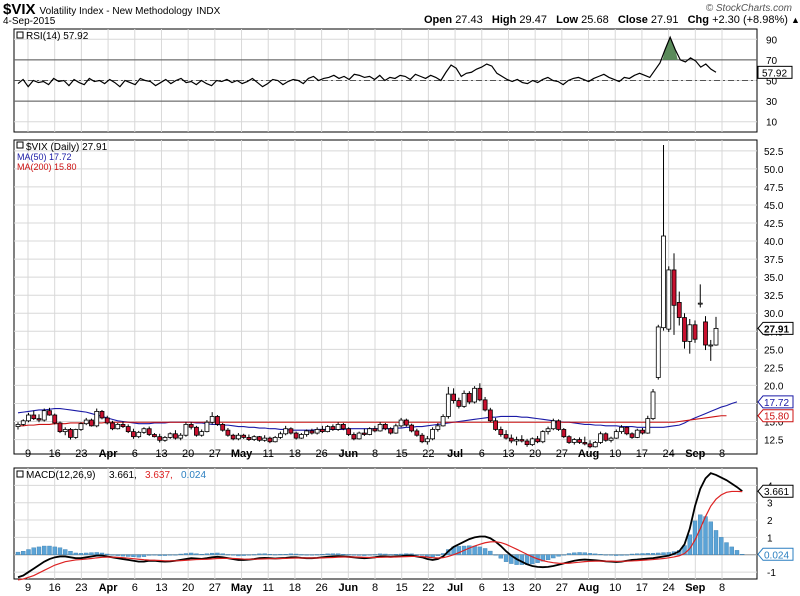  I want to click on x-tick-label: 6, so click(482, 454).